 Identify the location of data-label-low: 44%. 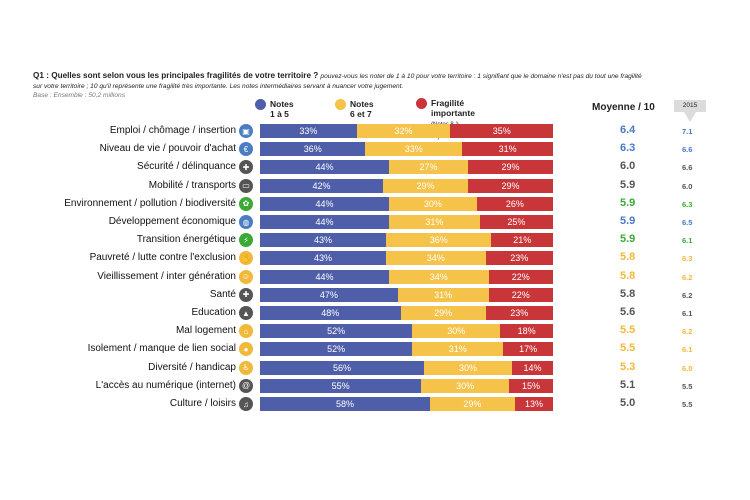
(324, 203).